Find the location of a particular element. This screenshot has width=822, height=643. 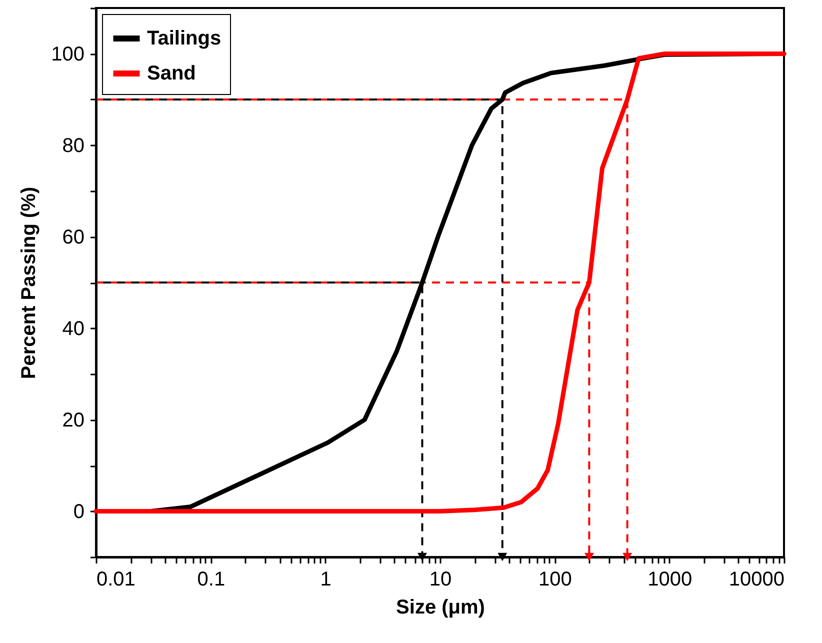

y-axis-title: Percent Passing (%) is located at coordinates (29, 283).